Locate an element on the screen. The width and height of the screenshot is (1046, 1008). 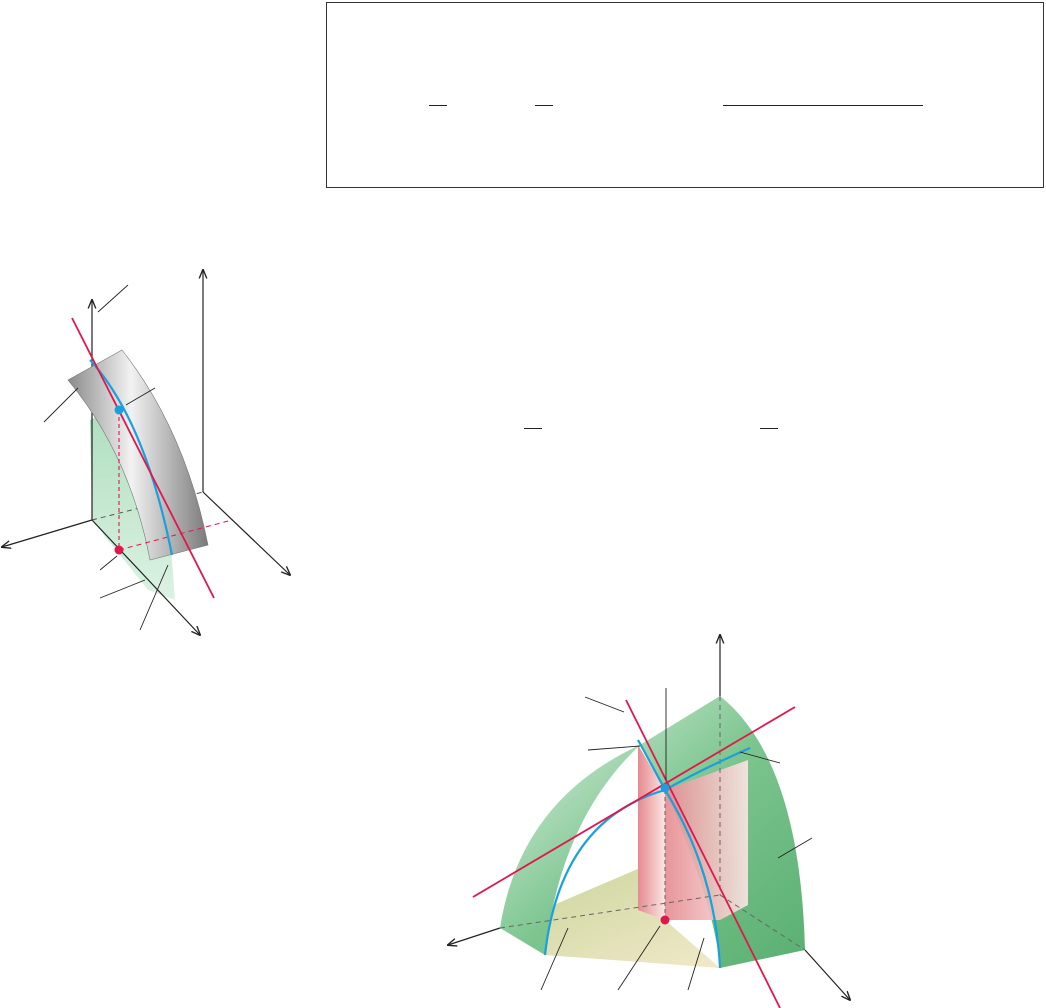
trace-curve-y is located at coordinates (679, 854).